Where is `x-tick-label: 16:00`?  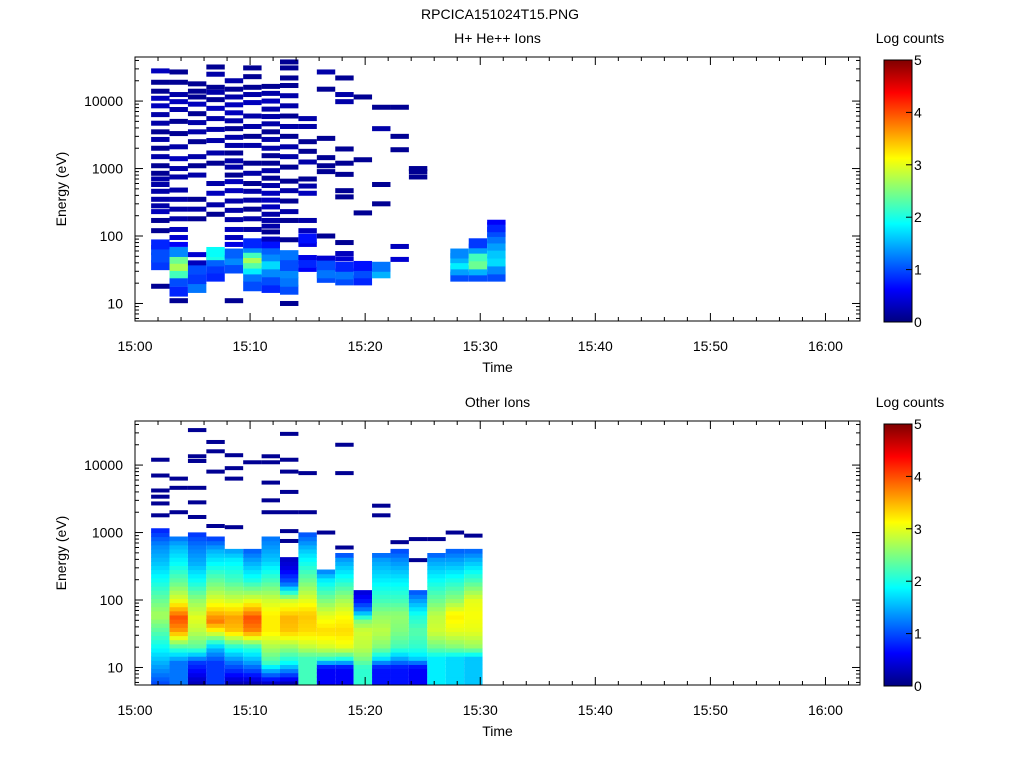
x-tick-label: 16:00 is located at coordinates (825, 710).